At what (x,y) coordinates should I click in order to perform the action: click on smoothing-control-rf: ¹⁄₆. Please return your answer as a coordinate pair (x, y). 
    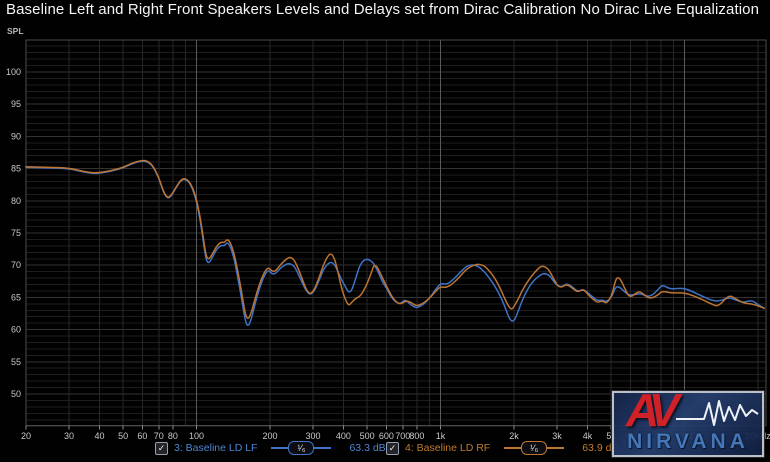
    Looking at the image, I should click on (534, 448).